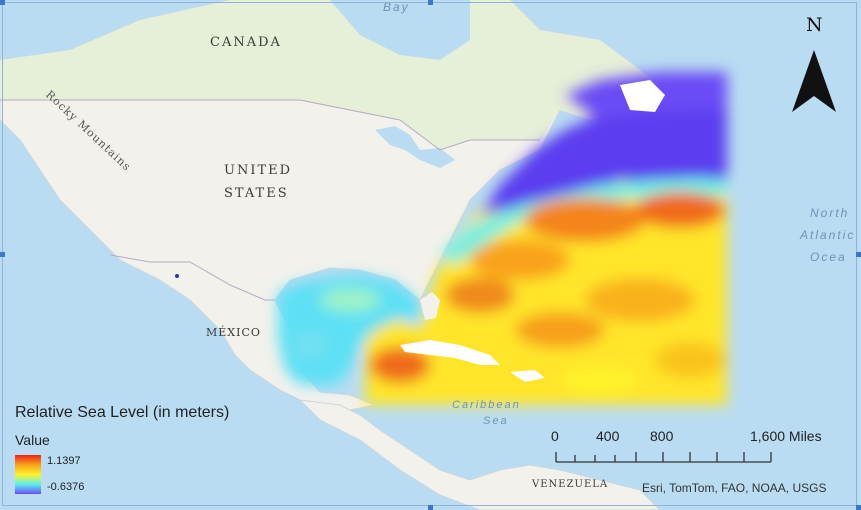 Image resolution: width=861 pixels, height=510 pixels. What do you see at coordinates (66, 487) in the screenshot?
I see `legend-min-label: -0.6376` at bounding box center [66, 487].